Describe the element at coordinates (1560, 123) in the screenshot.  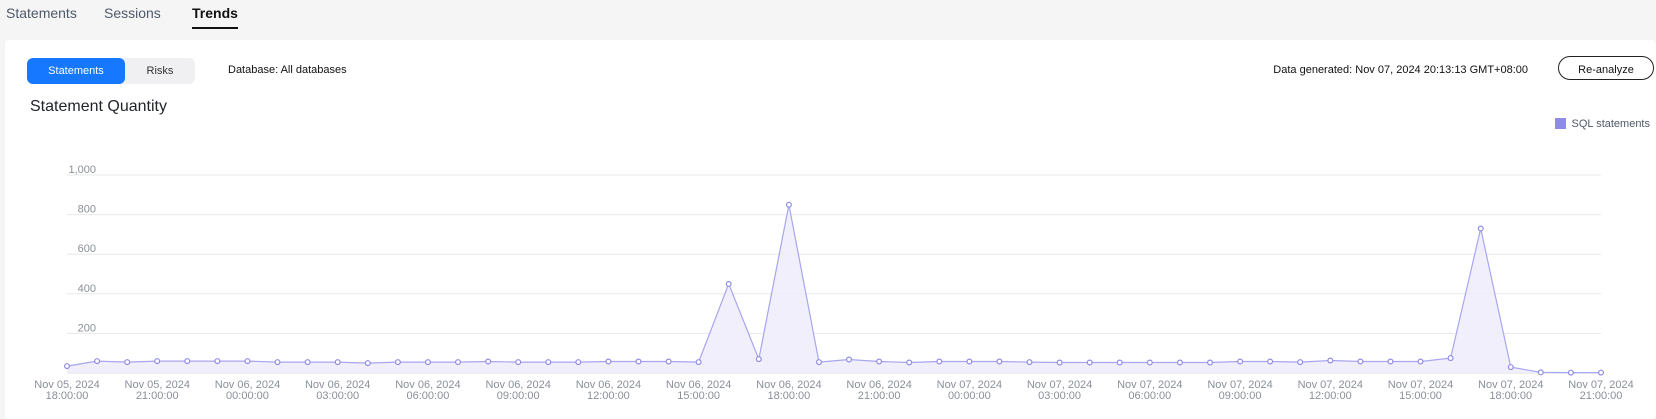
I see `legend-swatch` at that location.